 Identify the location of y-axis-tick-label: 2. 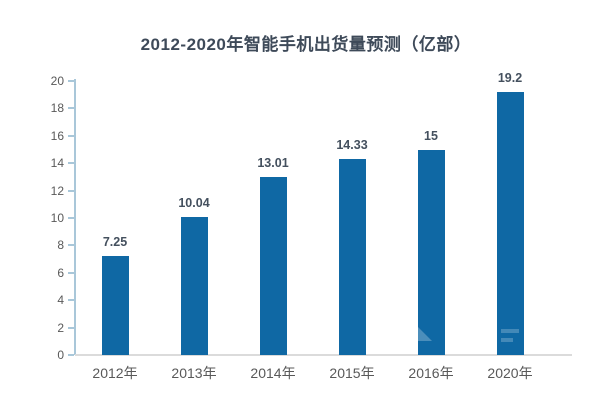
(60, 327).